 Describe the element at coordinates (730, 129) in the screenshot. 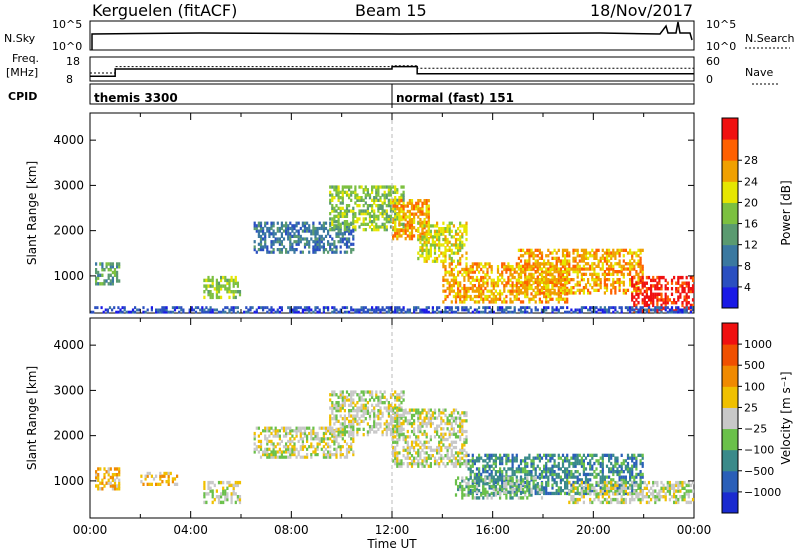

I see `colorbar-swatch` at that location.